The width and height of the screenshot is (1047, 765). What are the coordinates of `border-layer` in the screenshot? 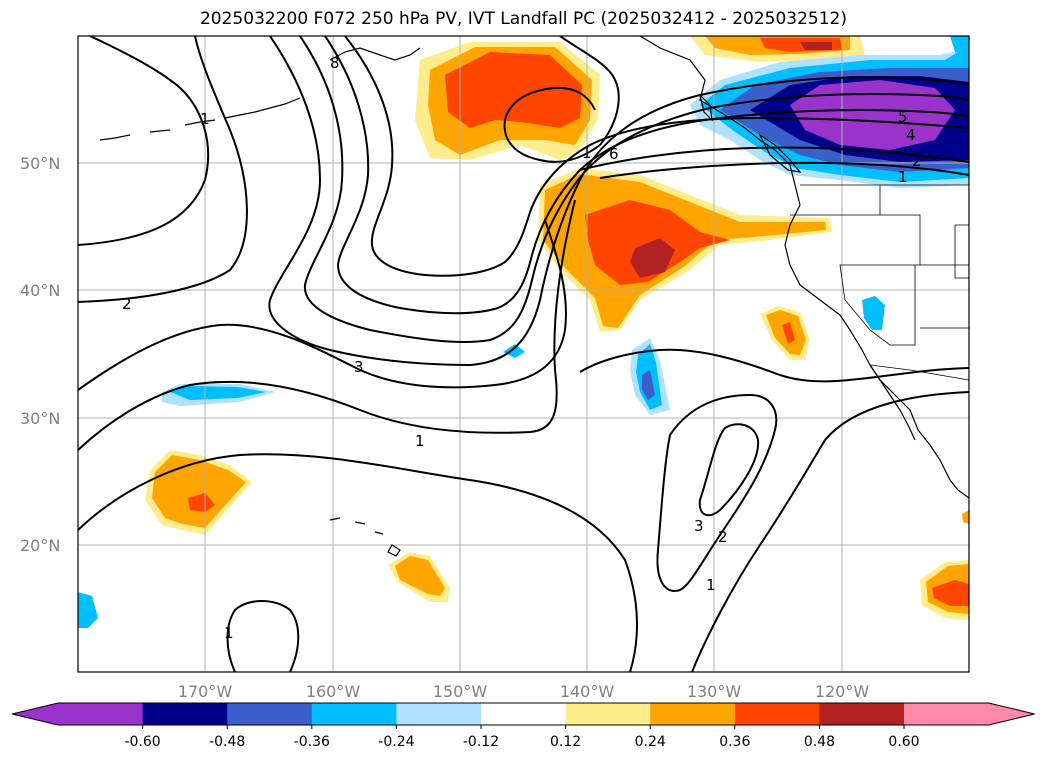 It's located at (879, 282).